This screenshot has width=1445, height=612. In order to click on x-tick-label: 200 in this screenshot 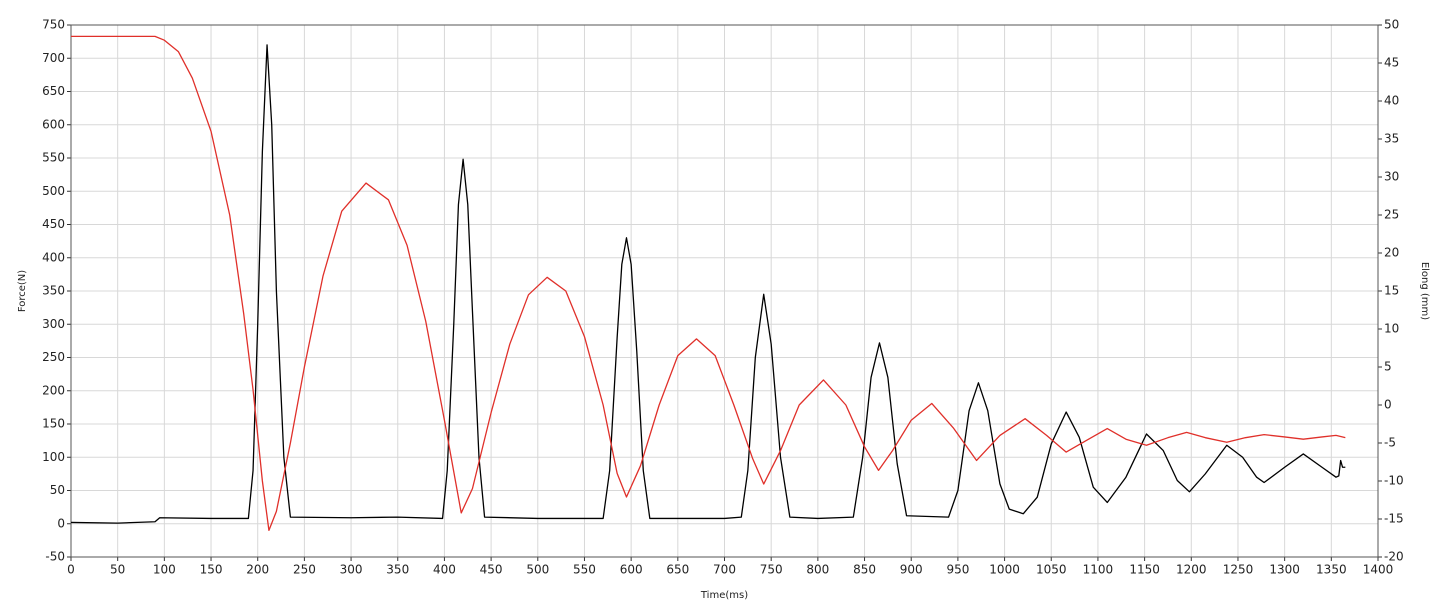, I will do `click(257, 570)`.